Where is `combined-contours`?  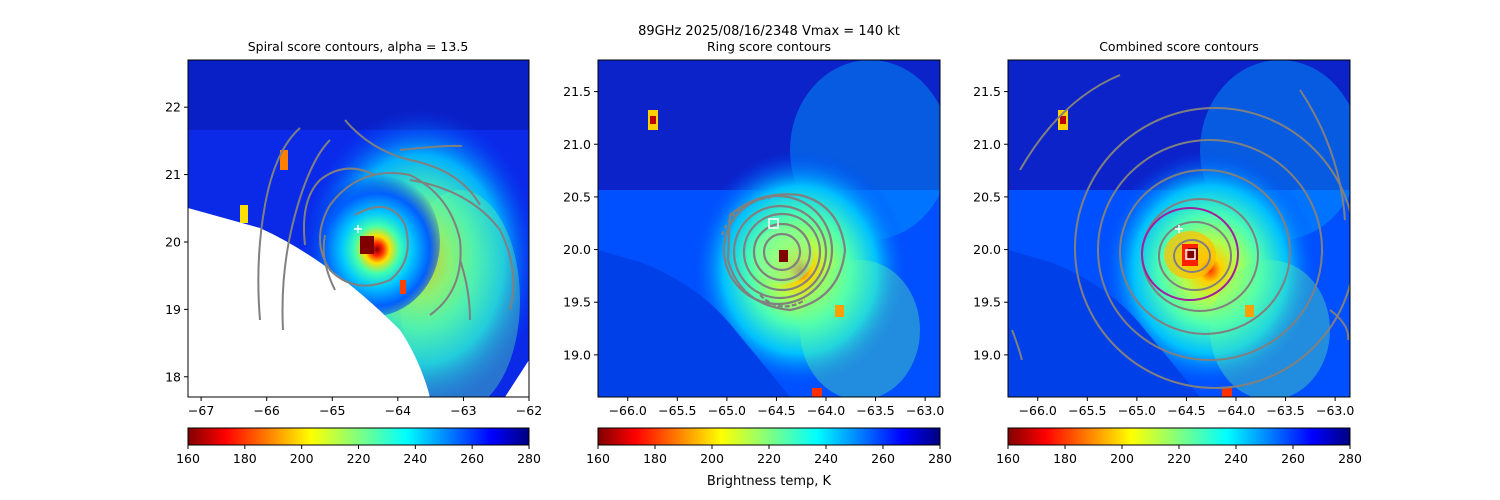
combined-contours is located at coordinates (1180, 231).